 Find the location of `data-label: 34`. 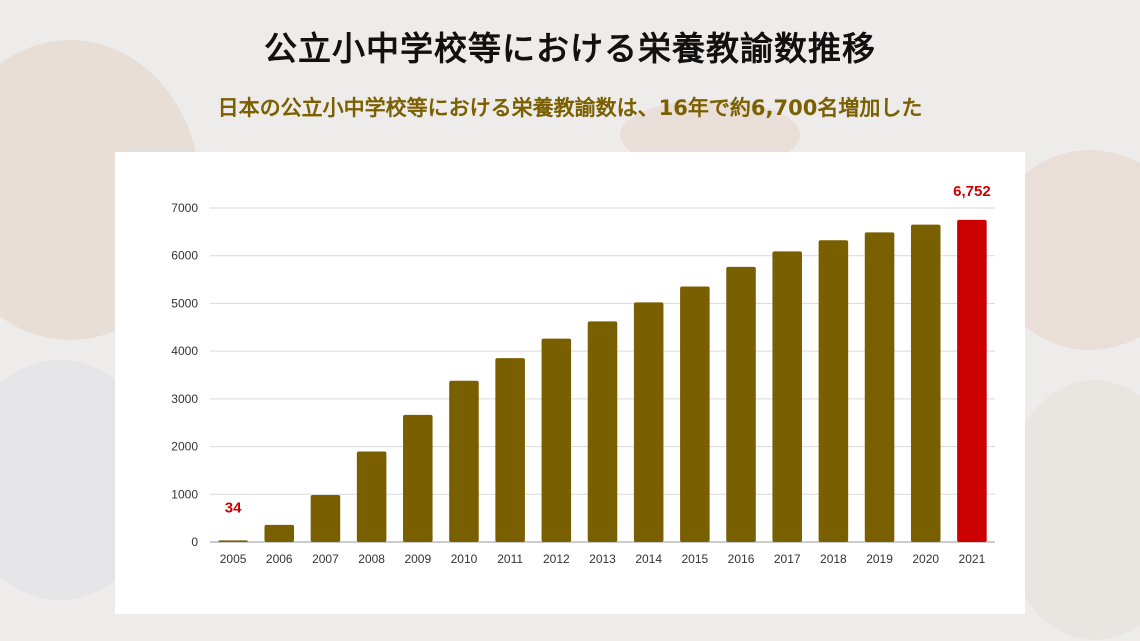

data-label: 34 is located at coordinates (233, 507).